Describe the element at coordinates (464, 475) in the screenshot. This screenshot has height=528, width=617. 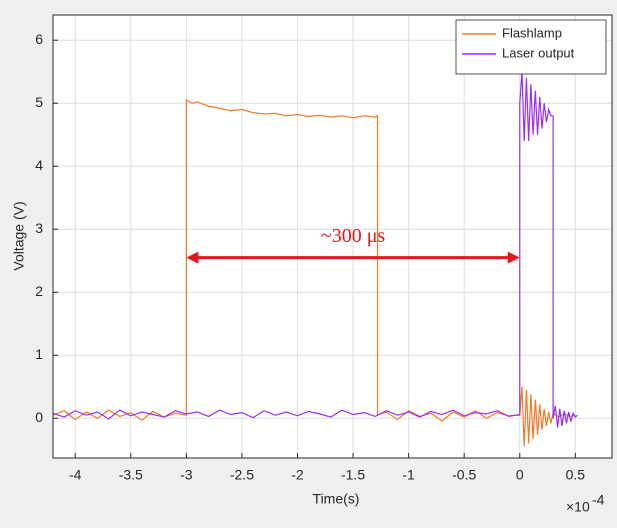
I see `x-tick-label: -0.5` at that location.